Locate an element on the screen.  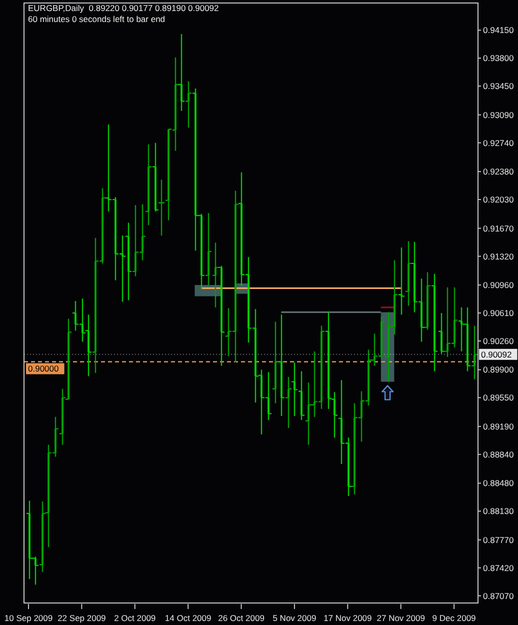
y-tick-label: 0.92030 is located at coordinates (498, 199).